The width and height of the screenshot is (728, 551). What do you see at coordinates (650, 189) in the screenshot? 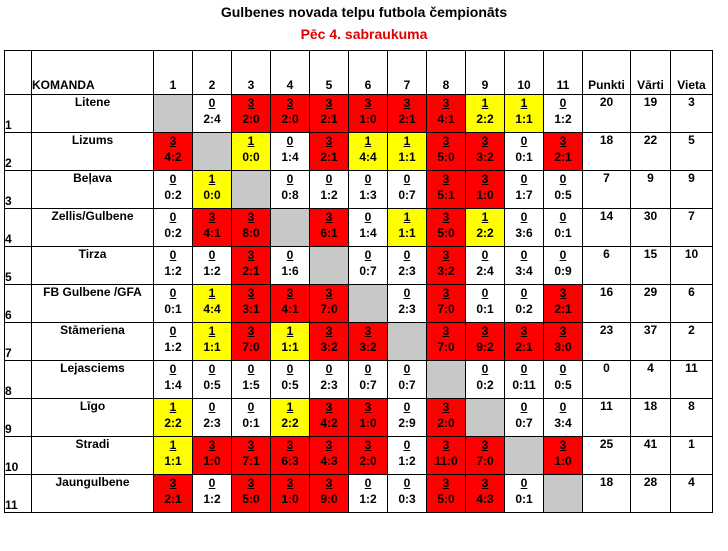
I see `goals-cell: 9` at bounding box center [650, 189].